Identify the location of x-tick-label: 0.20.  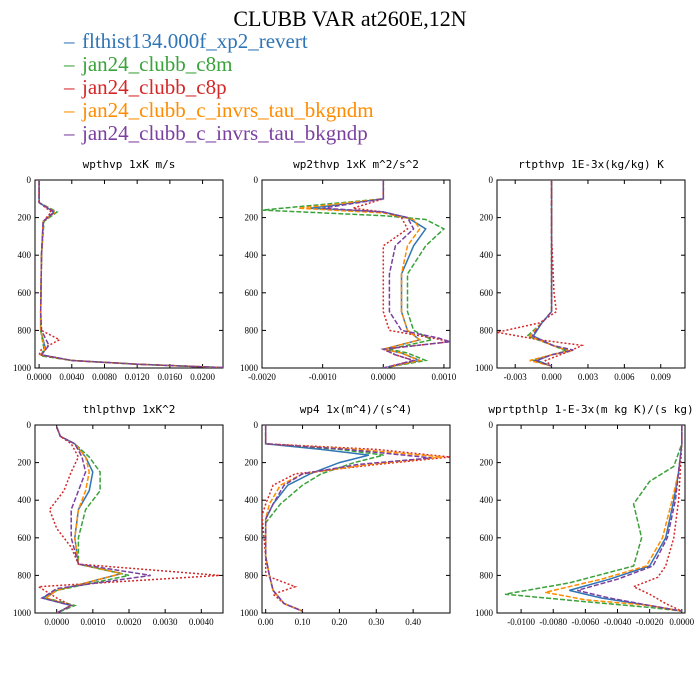
(340, 622).